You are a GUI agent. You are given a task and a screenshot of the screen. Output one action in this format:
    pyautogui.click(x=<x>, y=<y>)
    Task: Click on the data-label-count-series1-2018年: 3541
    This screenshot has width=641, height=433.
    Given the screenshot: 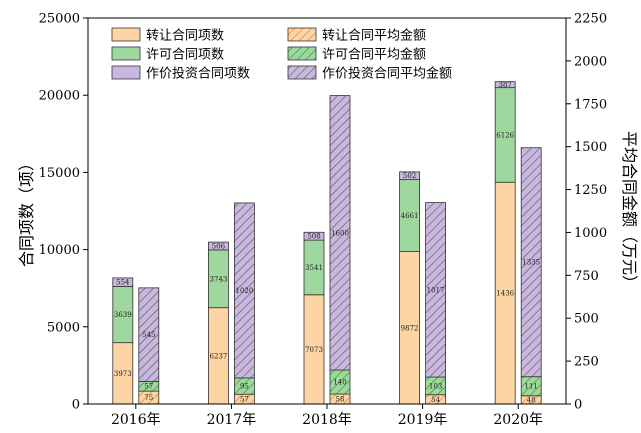 What is the action you would take?
    pyautogui.click(x=314, y=268)
    